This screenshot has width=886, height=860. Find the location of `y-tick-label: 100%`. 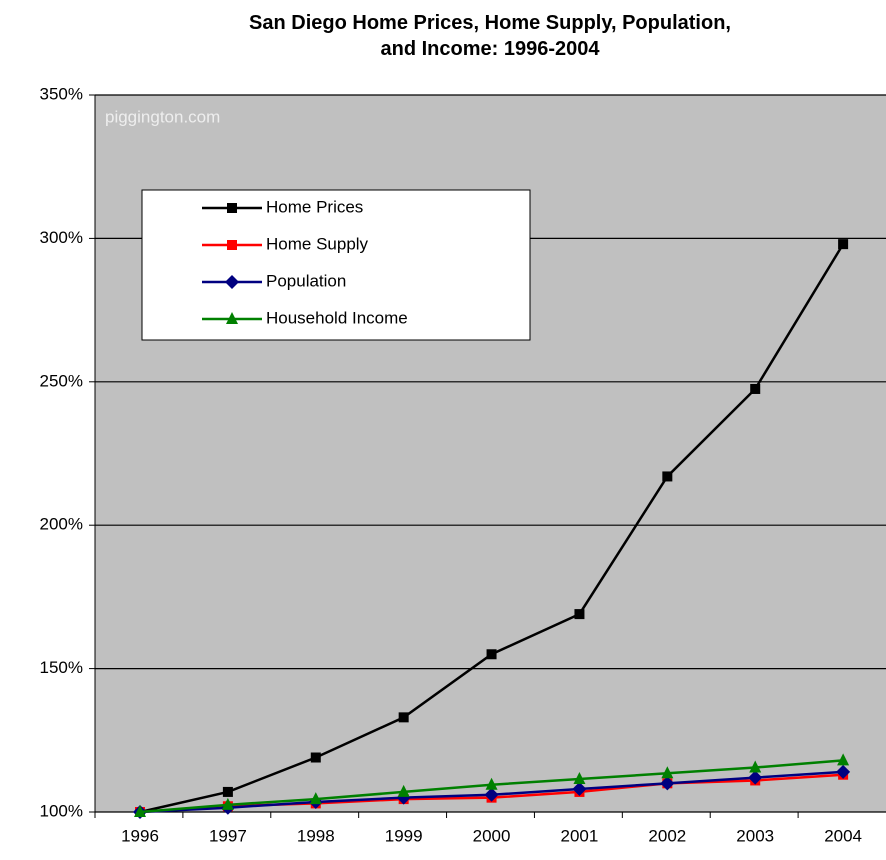

y-tick-label: 100% is located at coordinates (61, 810).